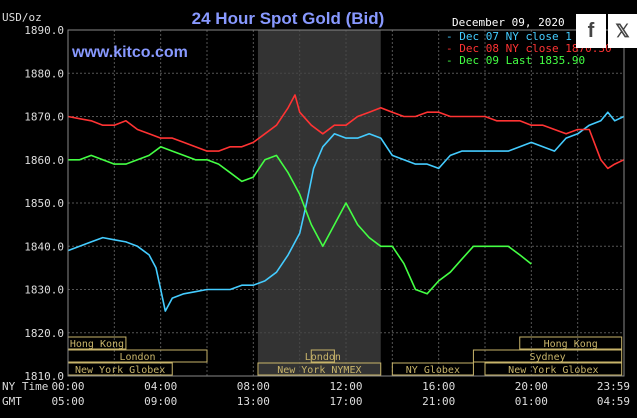 The image size is (637, 418). Describe the element at coordinates (531, 386) in the screenshot. I see `x-tick-label-ny: 20:00` at that location.